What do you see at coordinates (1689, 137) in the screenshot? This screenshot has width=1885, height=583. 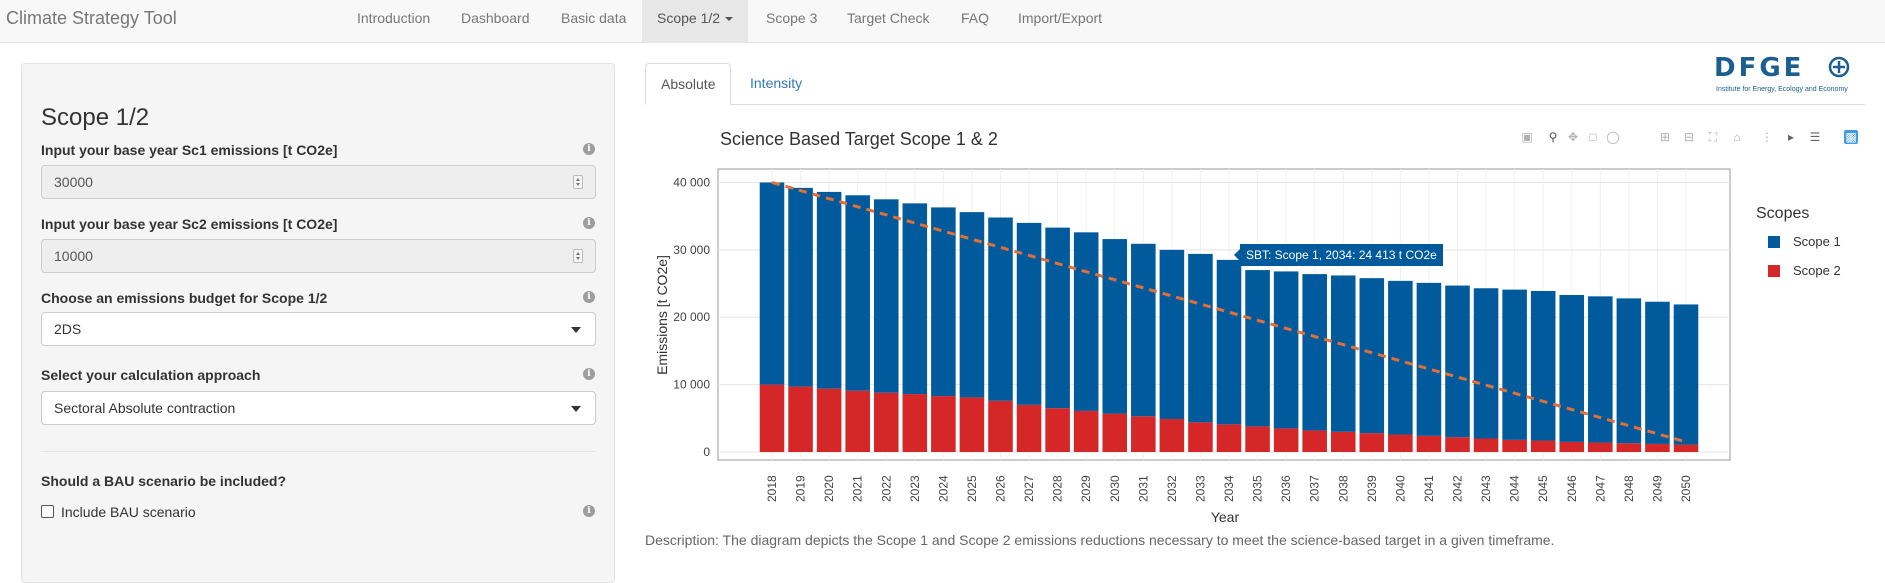 I see `zoom-out-icon: ⊟` at bounding box center [1689, 137].